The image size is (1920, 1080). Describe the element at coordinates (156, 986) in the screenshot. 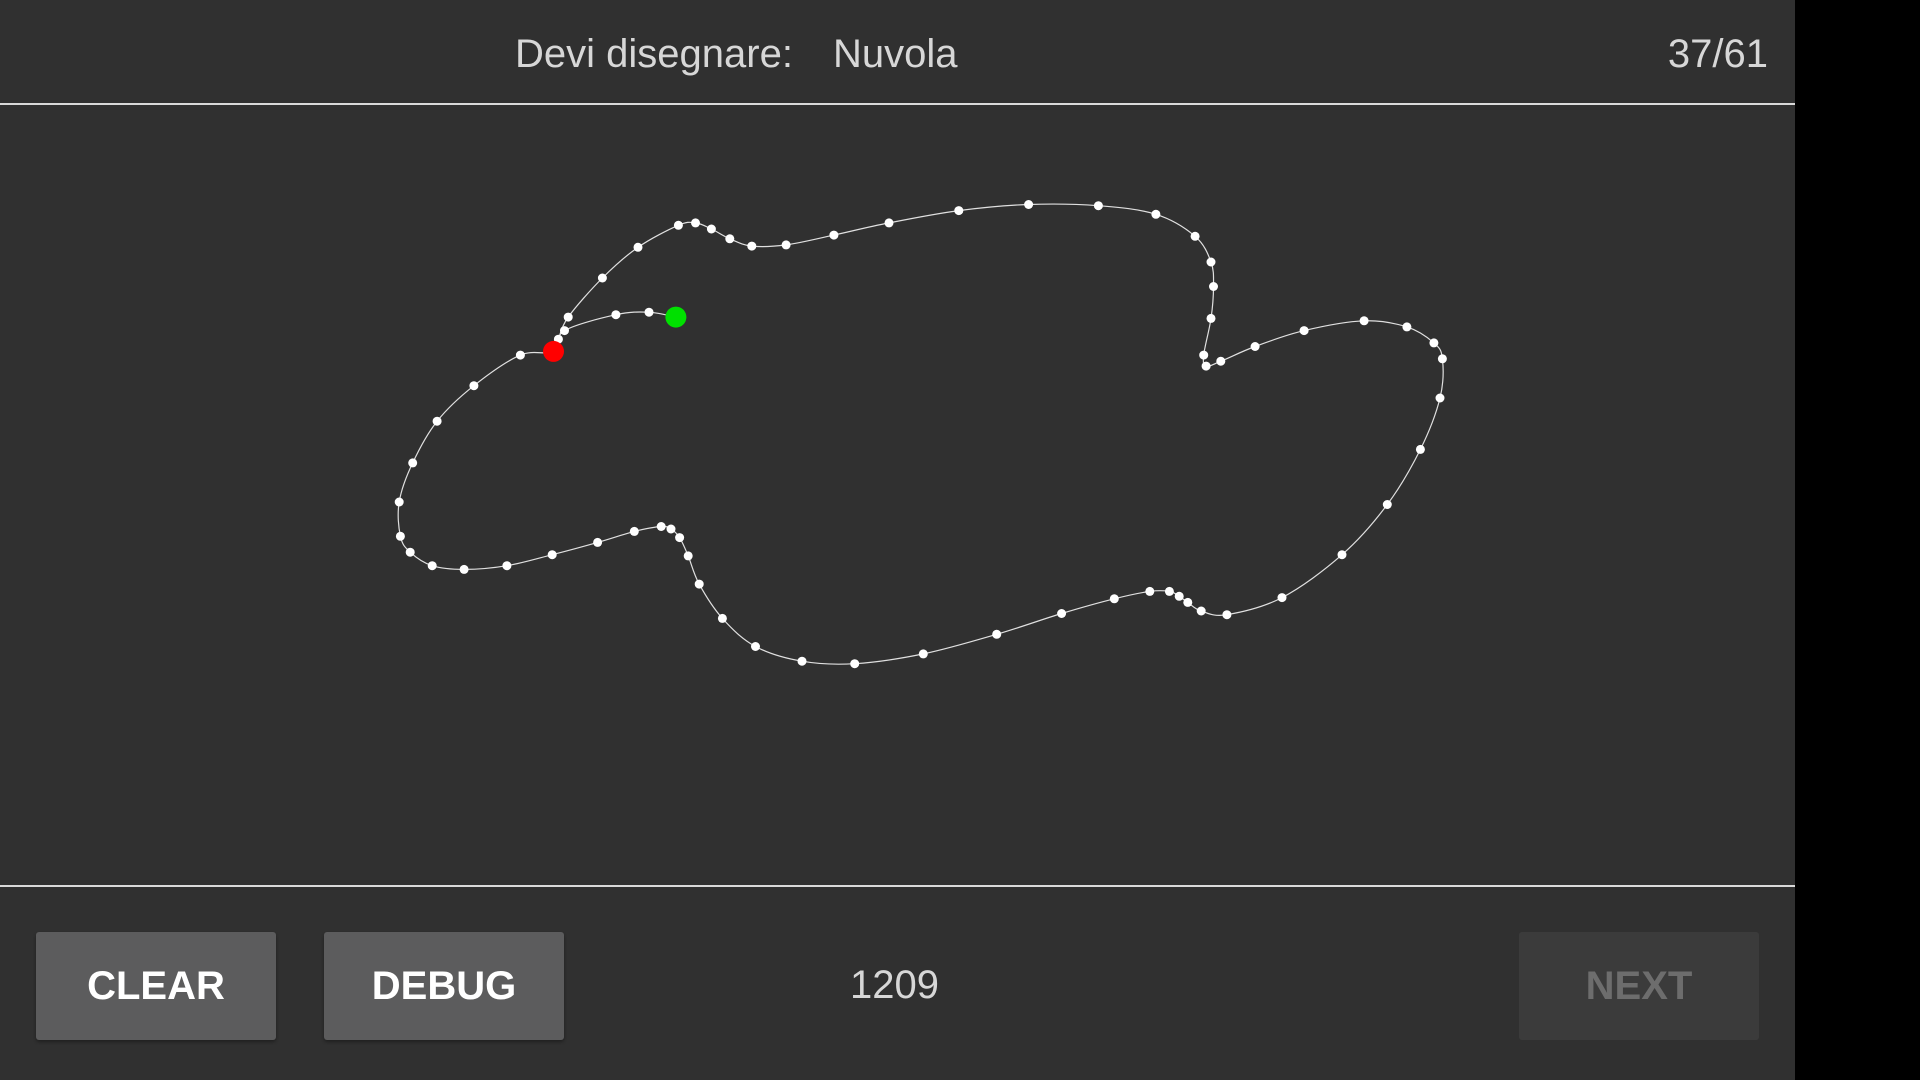

I see `clear-button: CLEAR` at that location.